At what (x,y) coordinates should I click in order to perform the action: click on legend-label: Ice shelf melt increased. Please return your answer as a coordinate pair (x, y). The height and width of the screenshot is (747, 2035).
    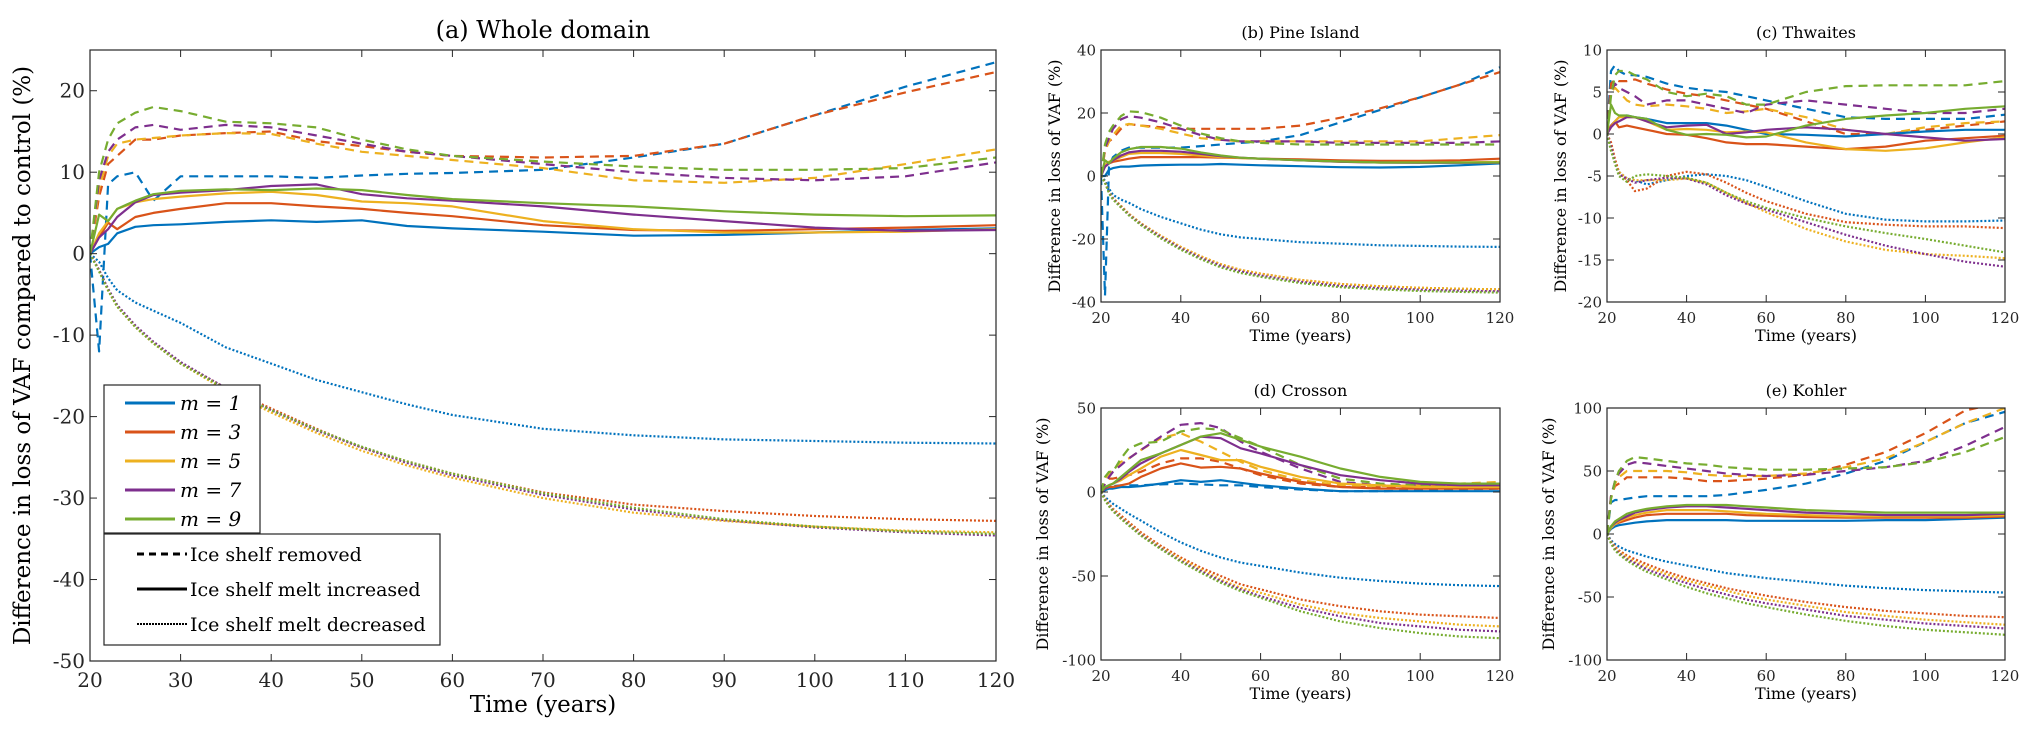
    Looking at the image, I should click on (305, 590).